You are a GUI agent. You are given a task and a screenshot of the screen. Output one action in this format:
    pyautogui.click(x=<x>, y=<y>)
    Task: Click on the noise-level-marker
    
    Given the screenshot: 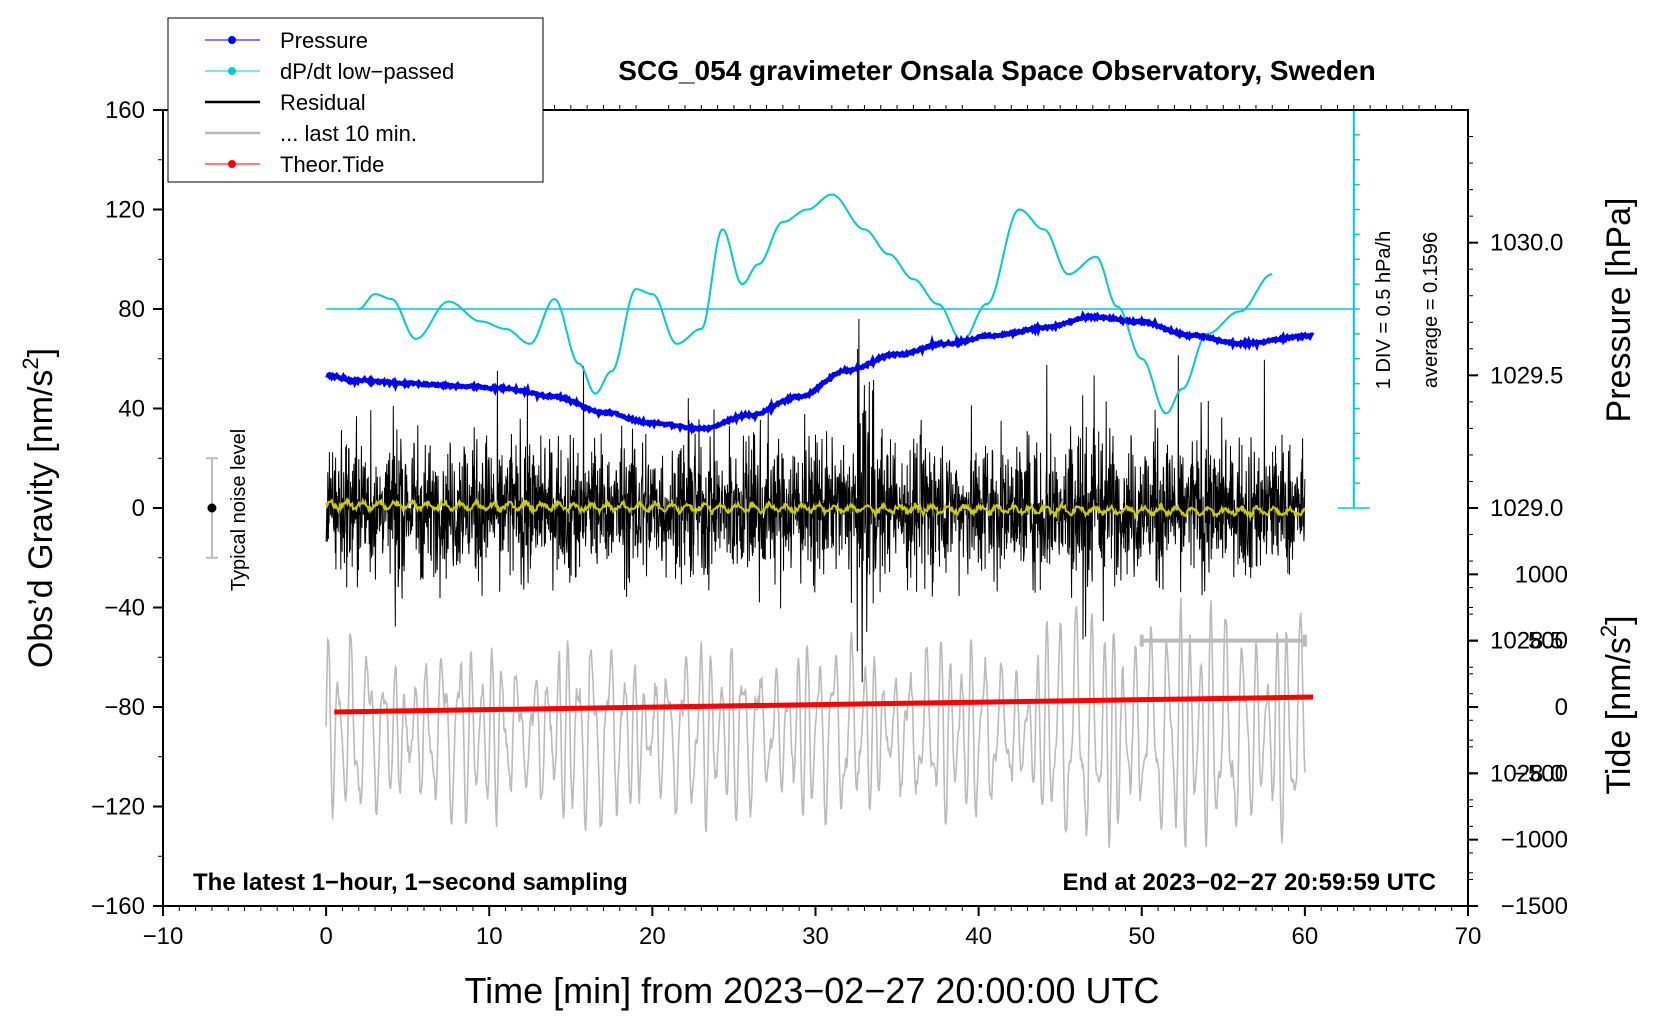 What is the action you would take?
    pyautogui.click(x=211, y=508)
    